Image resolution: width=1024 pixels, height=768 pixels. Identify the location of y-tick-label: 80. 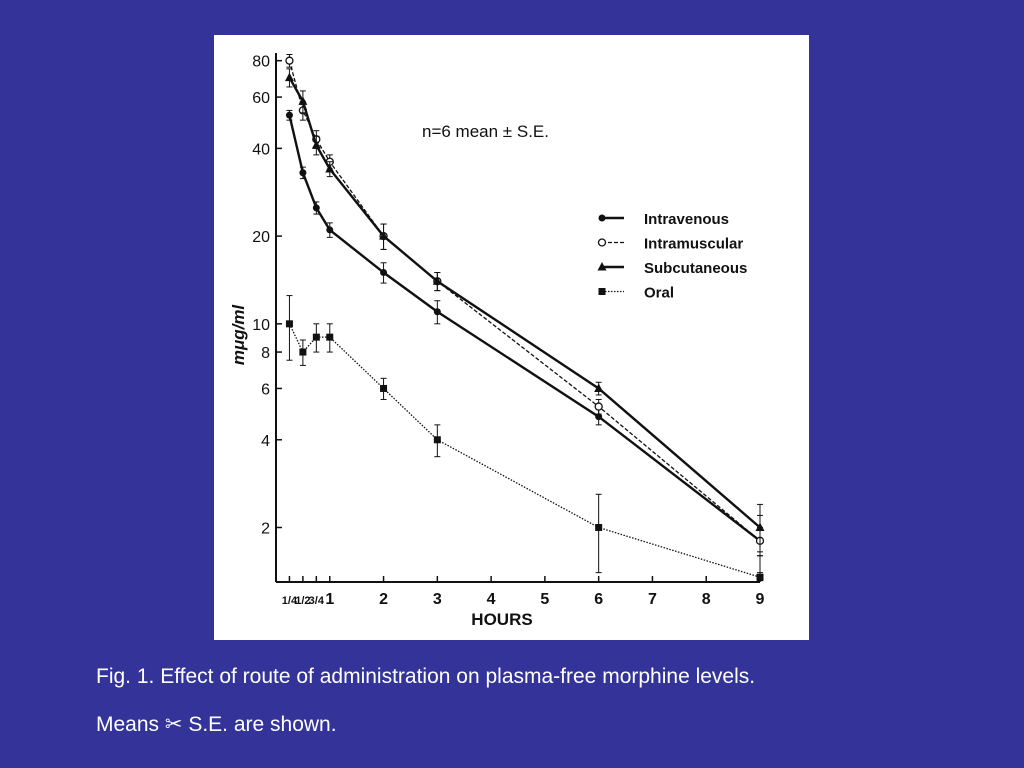
(261, 62).